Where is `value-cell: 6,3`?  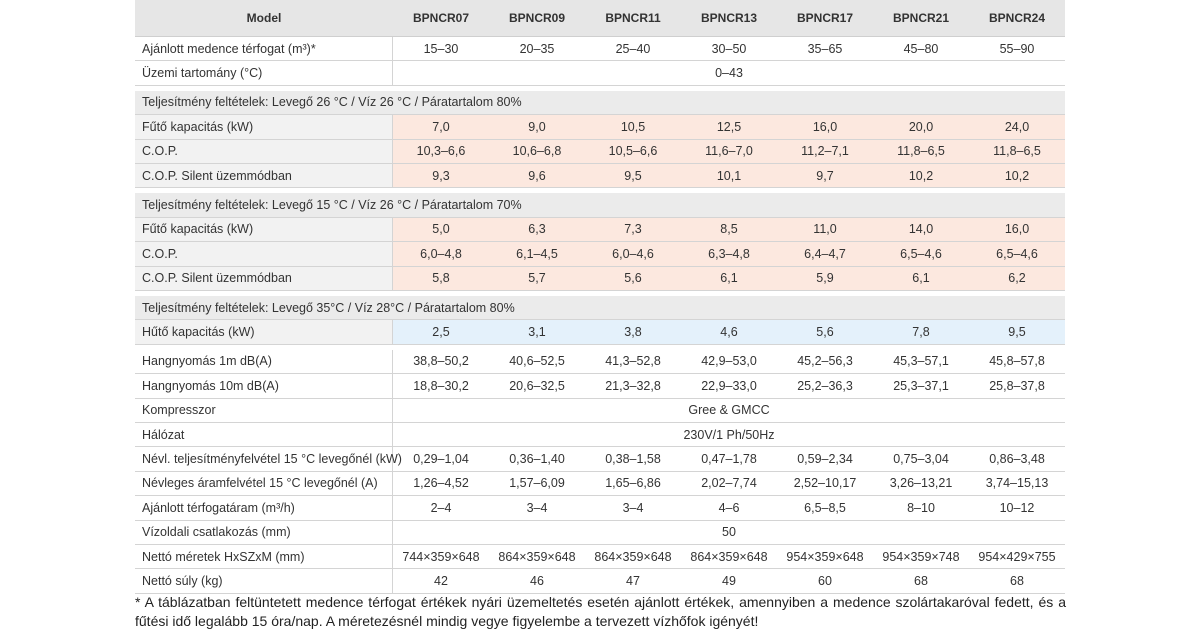 value-cell: 6,3 is located at coordinates (537, 230).